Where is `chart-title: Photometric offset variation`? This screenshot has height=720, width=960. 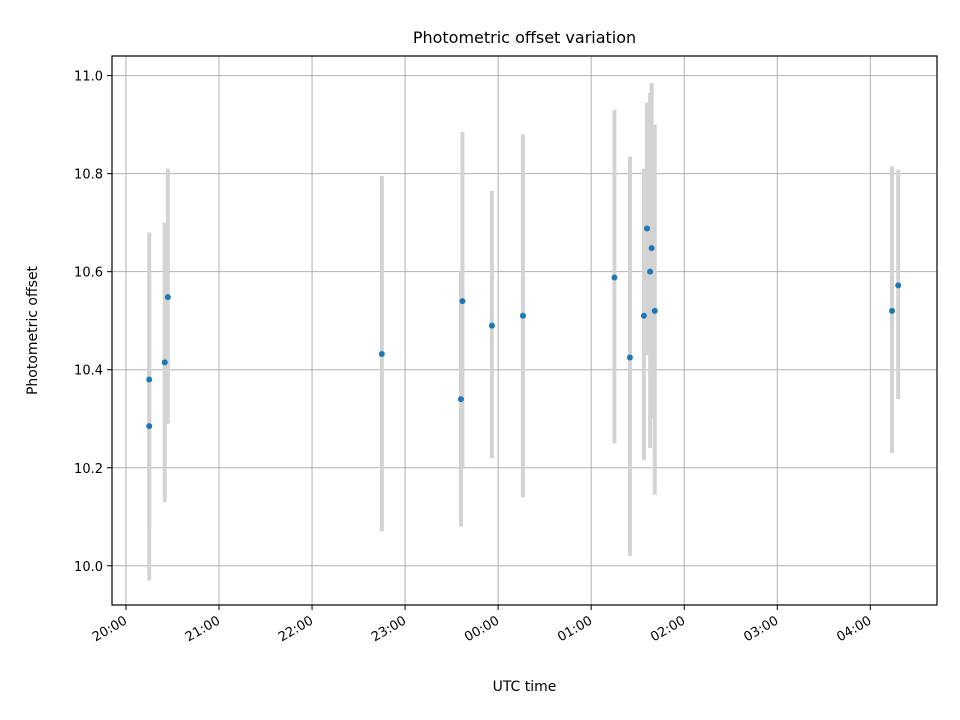
chart-title: Photometric offset variation is located at coordinates (524, 37).